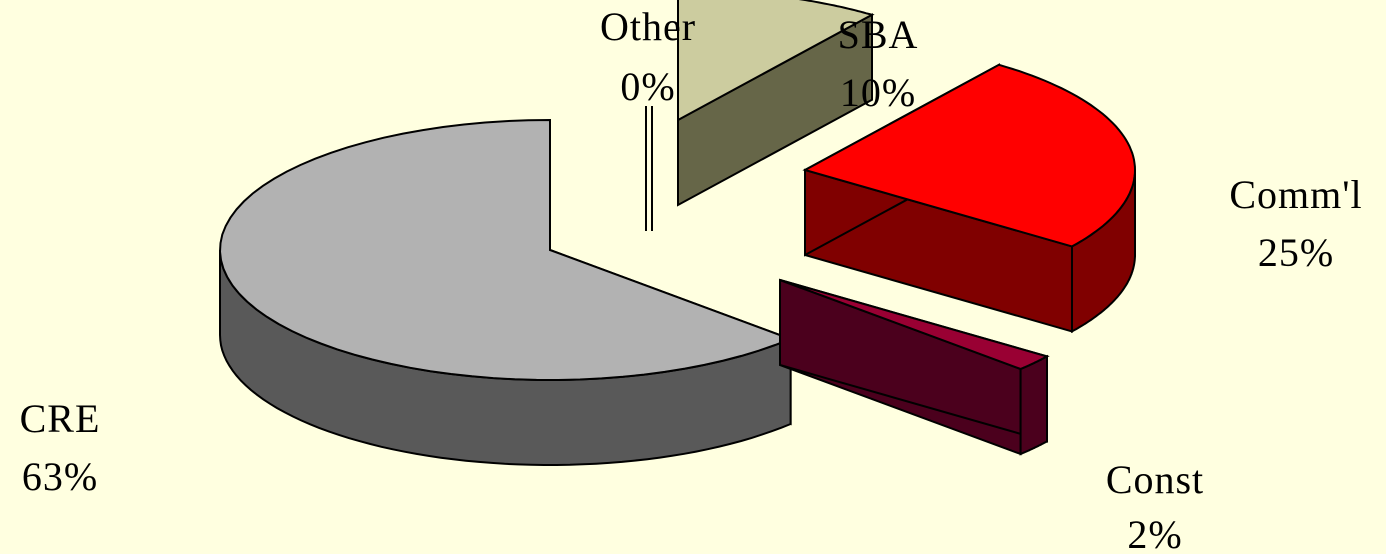  Describe the element at coordinates (776, 61) in the screenshot. I see `slice-sba-top` at that location.